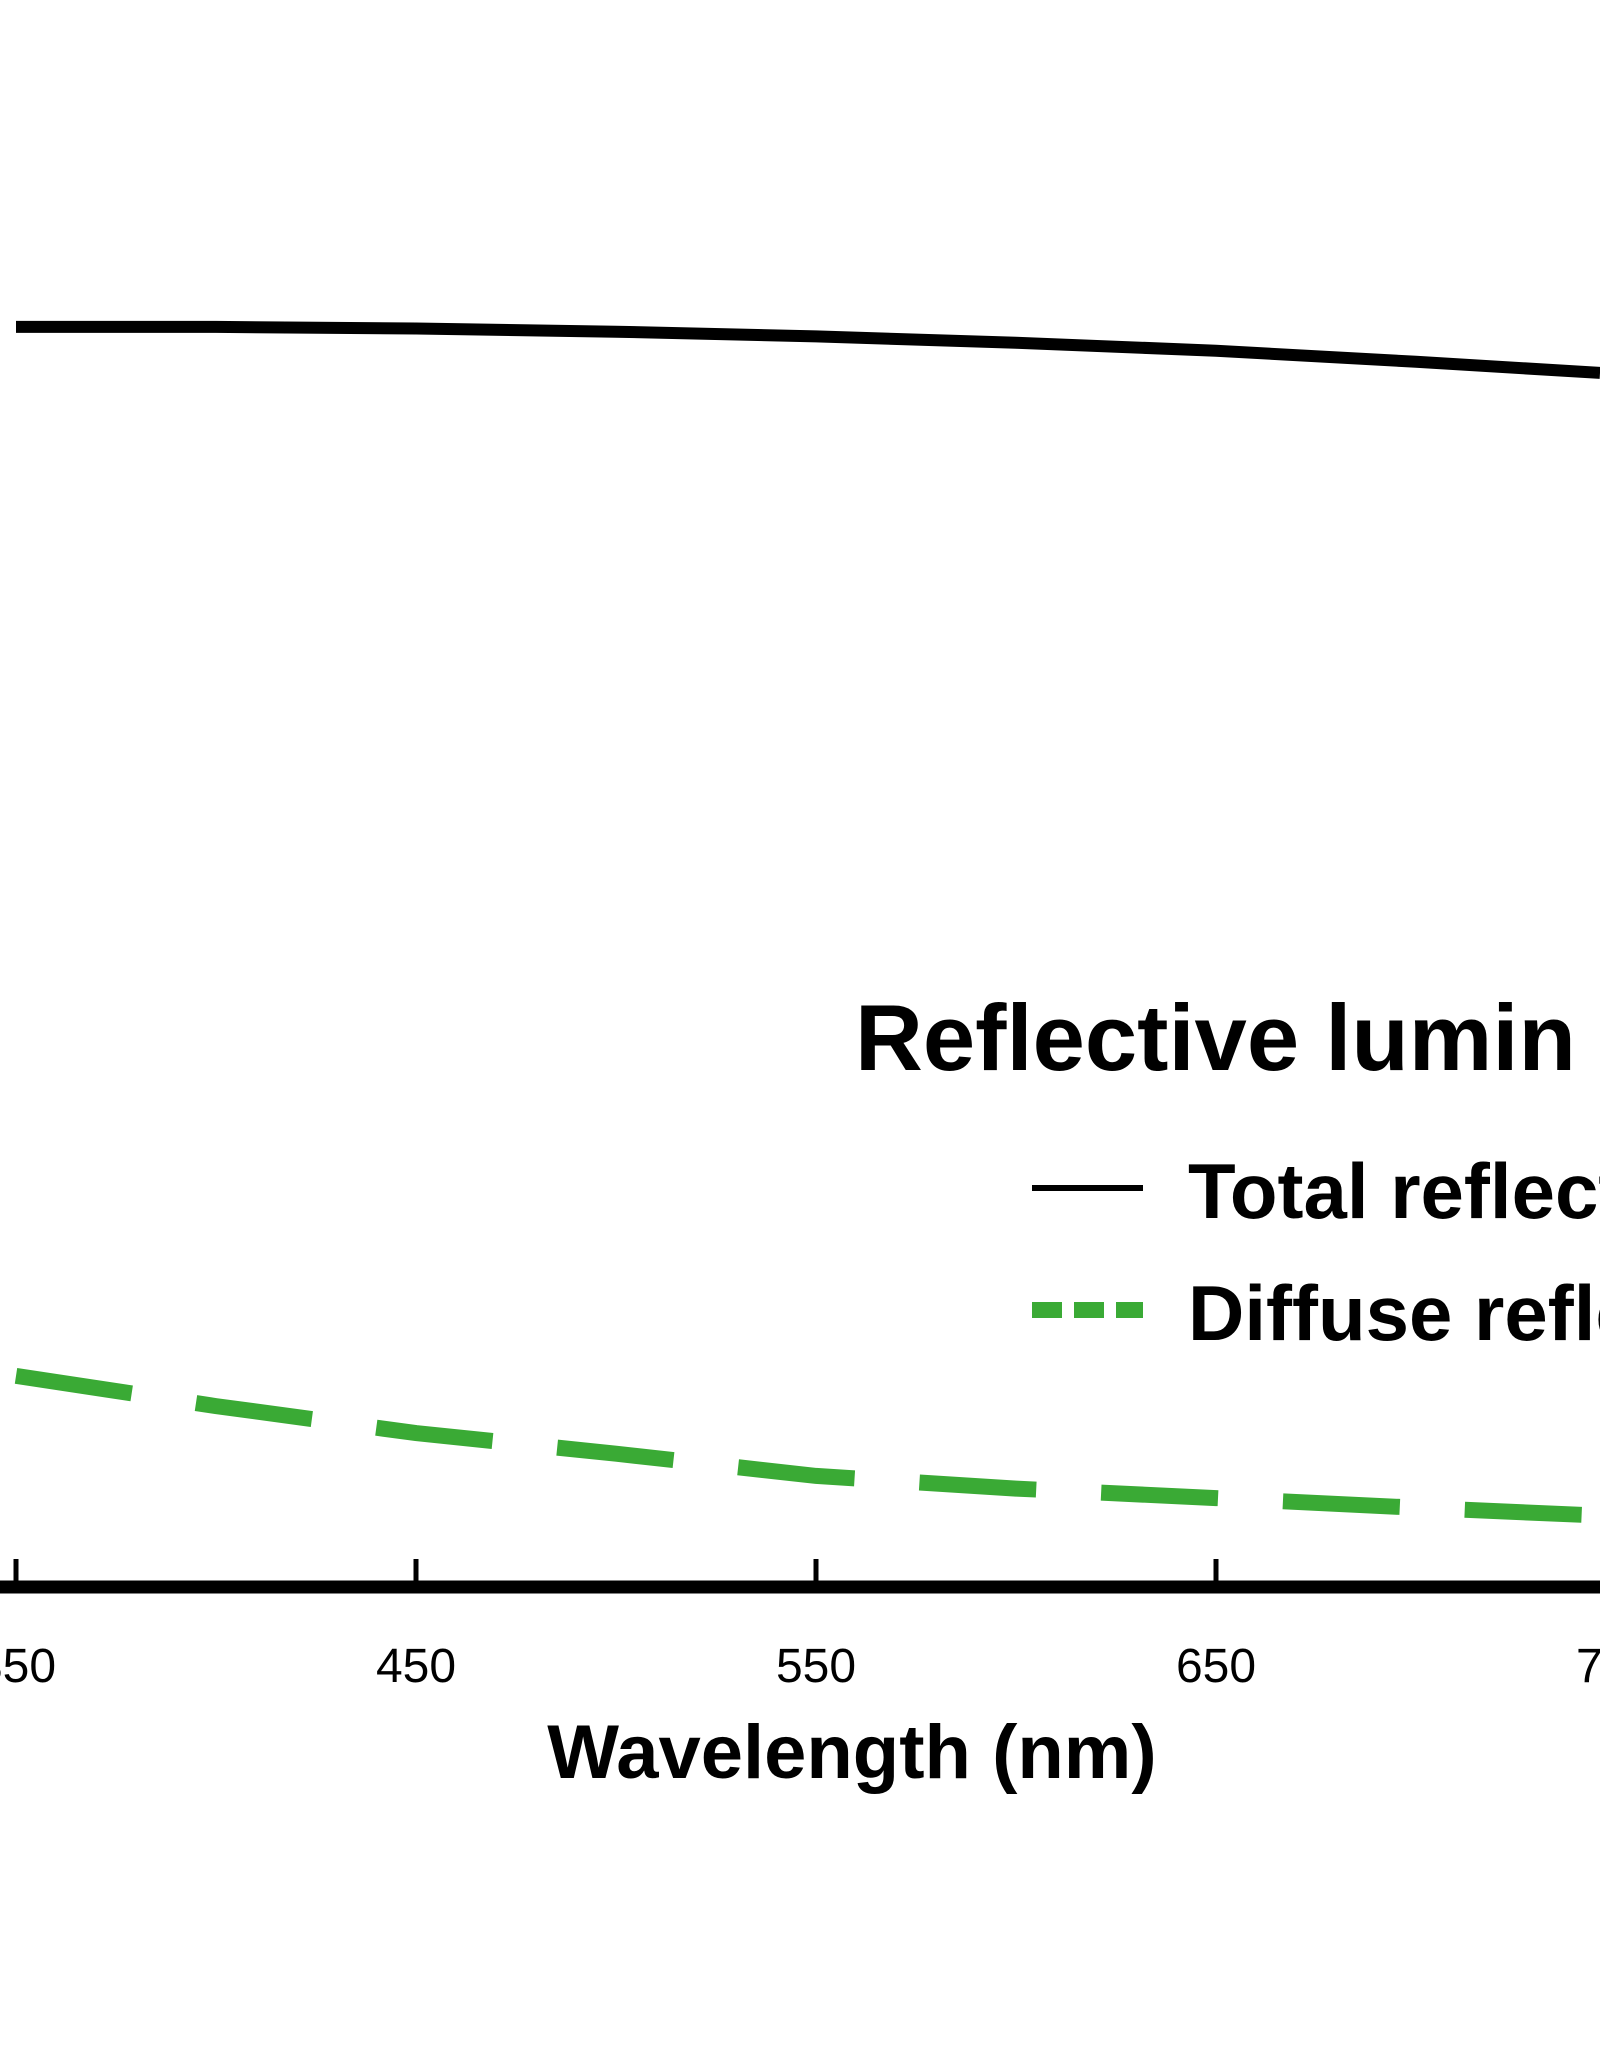 The width and height of the screenshot is (1600, 2048). I want to click on x-tick-label: 550, so click(816, 1666).